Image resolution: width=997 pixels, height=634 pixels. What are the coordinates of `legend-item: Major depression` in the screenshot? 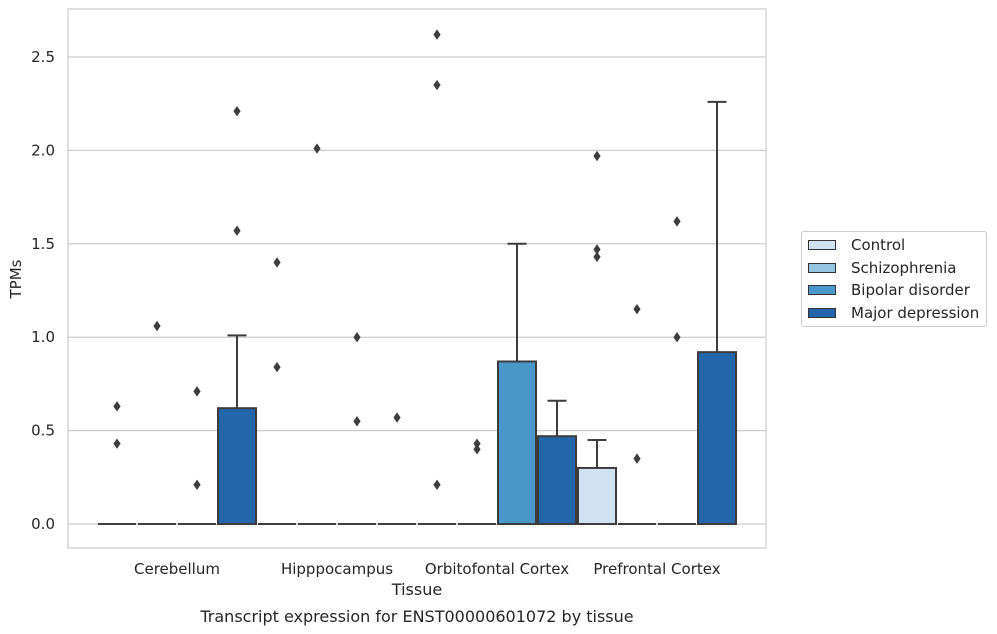 It's located at (893, 313).